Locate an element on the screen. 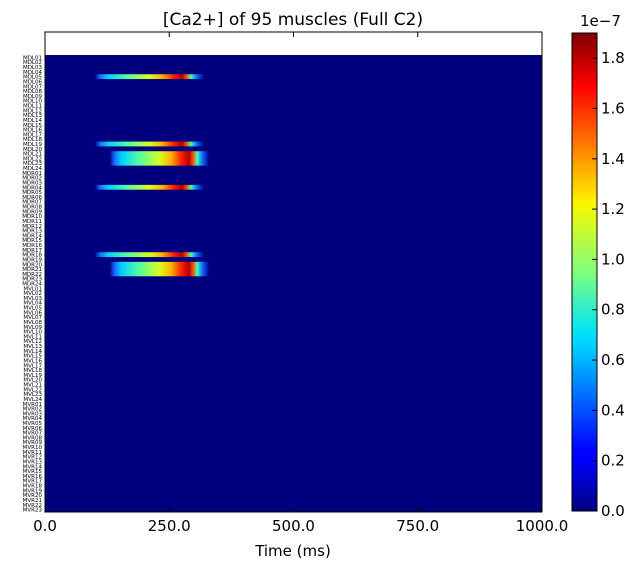 Image resolution: width=638 pixels, height=570 pixels. row-label: MVL10 is located at coordinates (32, 333).